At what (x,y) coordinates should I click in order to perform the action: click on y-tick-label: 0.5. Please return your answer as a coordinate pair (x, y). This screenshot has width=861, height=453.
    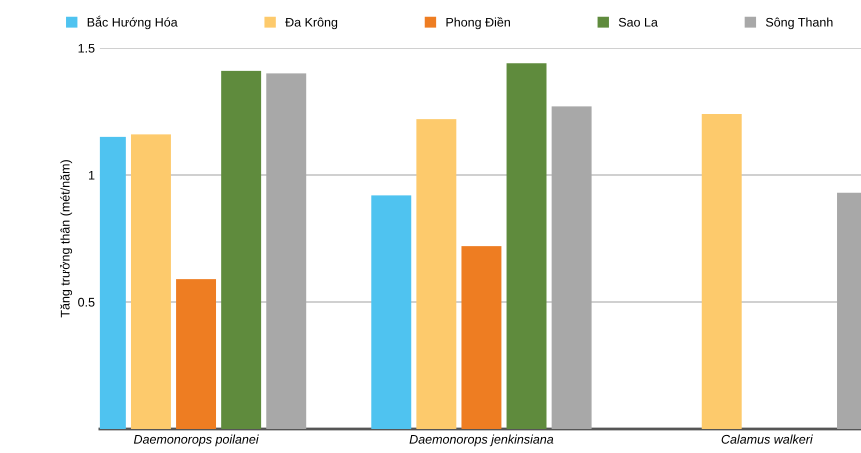
    Looking at the image, I should click on (86, 302).